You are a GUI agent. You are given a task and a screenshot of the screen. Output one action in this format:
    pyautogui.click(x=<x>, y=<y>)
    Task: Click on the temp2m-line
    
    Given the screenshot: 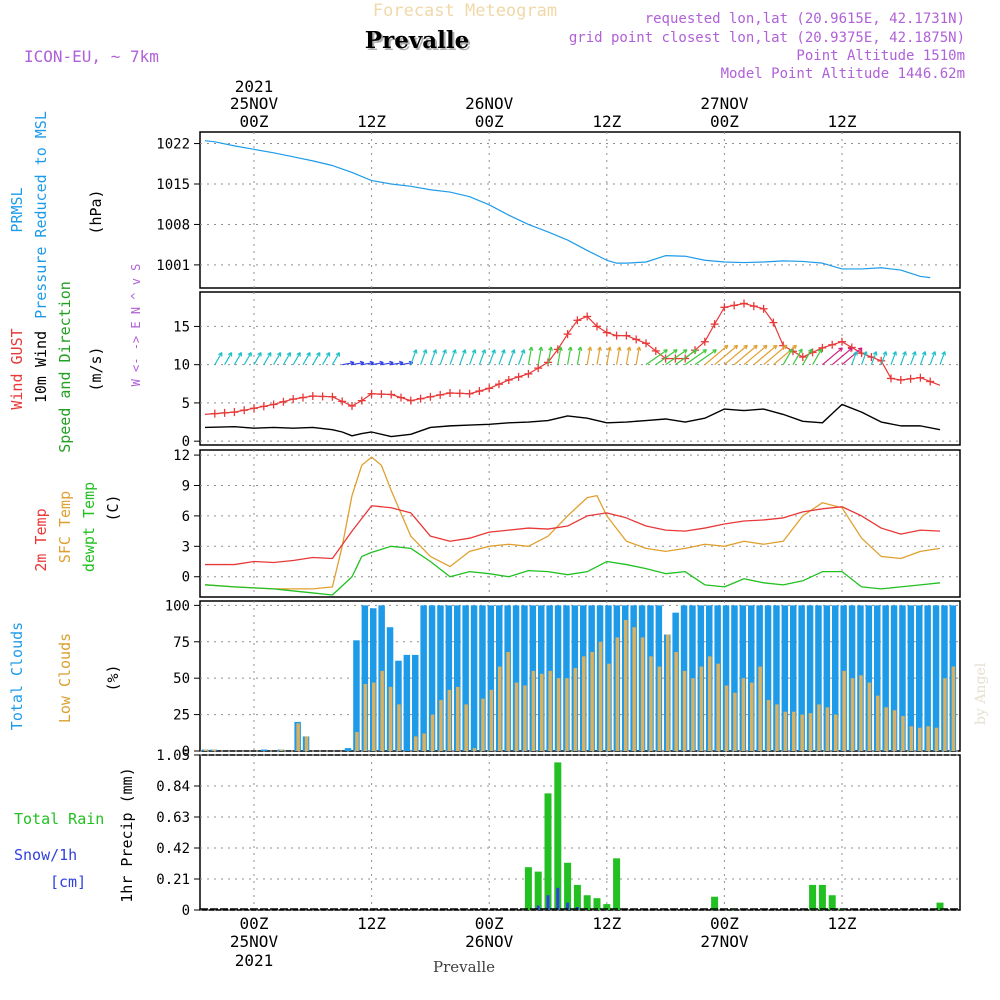 What is the action you would take?
    pyautogui.click(x=573, y=535)
    